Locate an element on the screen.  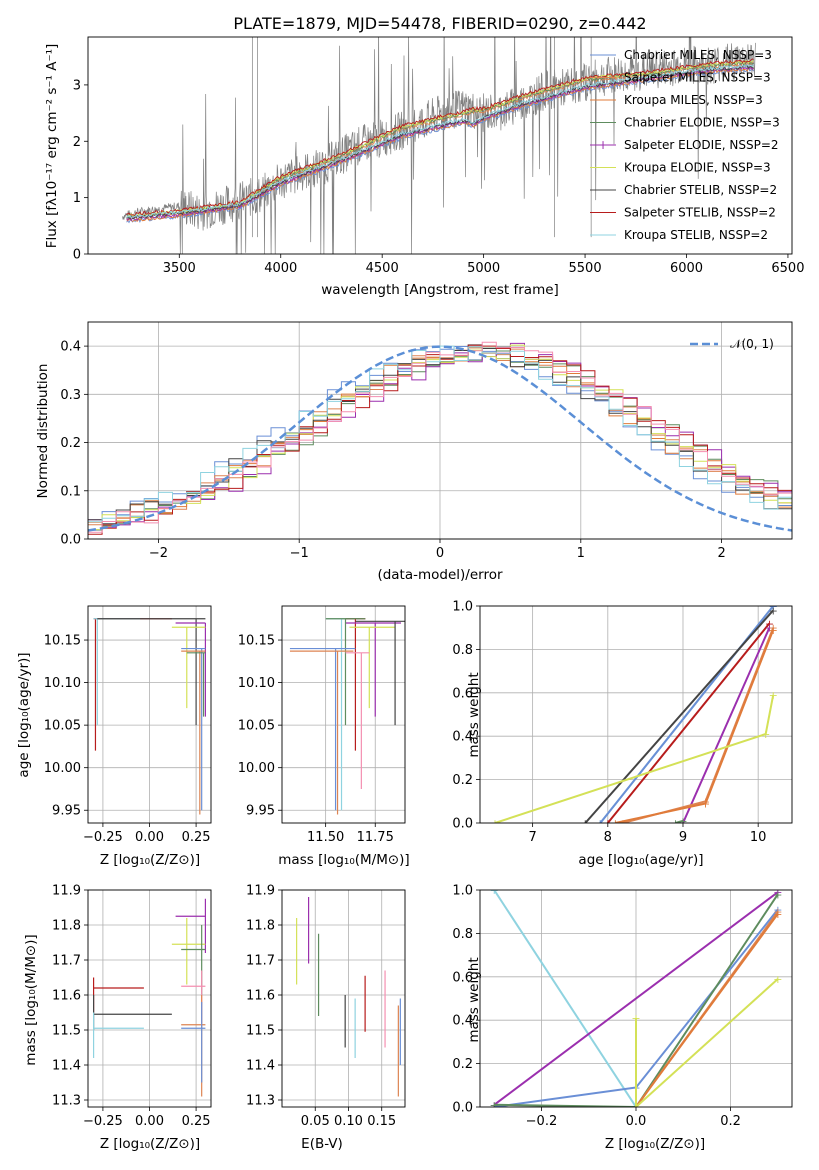
y-tick-label: 0.2 is located at coordinates (70, 443).